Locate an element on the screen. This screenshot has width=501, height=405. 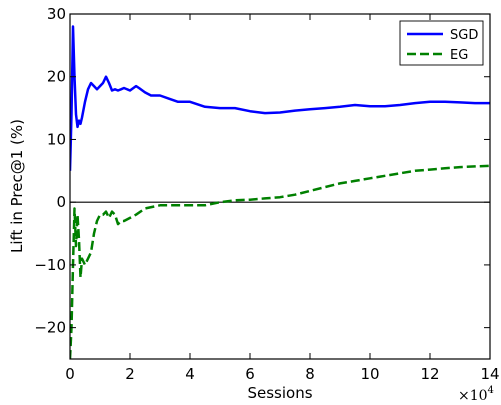
y-axis-label: Lift in Prec@1 (%) is located at coordinates (17, 186).